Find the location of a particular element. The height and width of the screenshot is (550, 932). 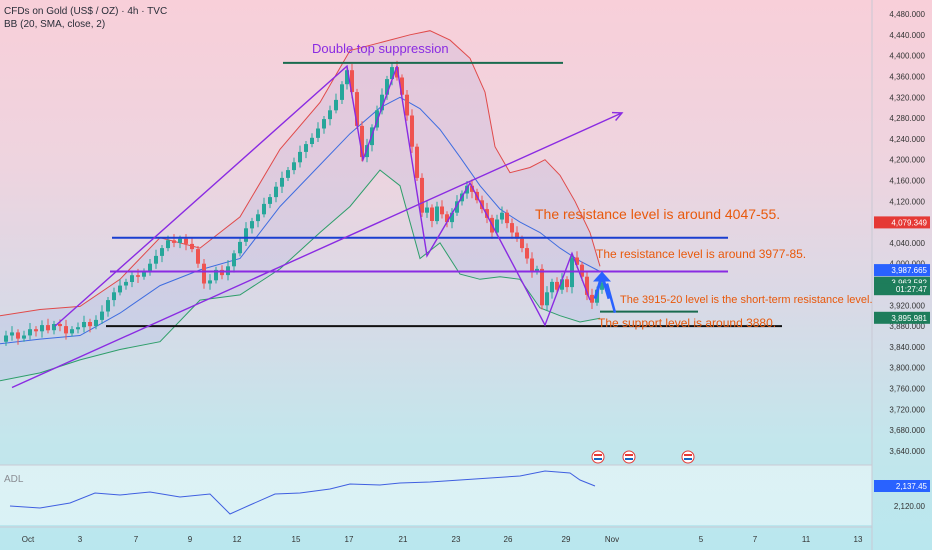

y-tick-label: 4,200.000 is located at coordinates (907, 160).